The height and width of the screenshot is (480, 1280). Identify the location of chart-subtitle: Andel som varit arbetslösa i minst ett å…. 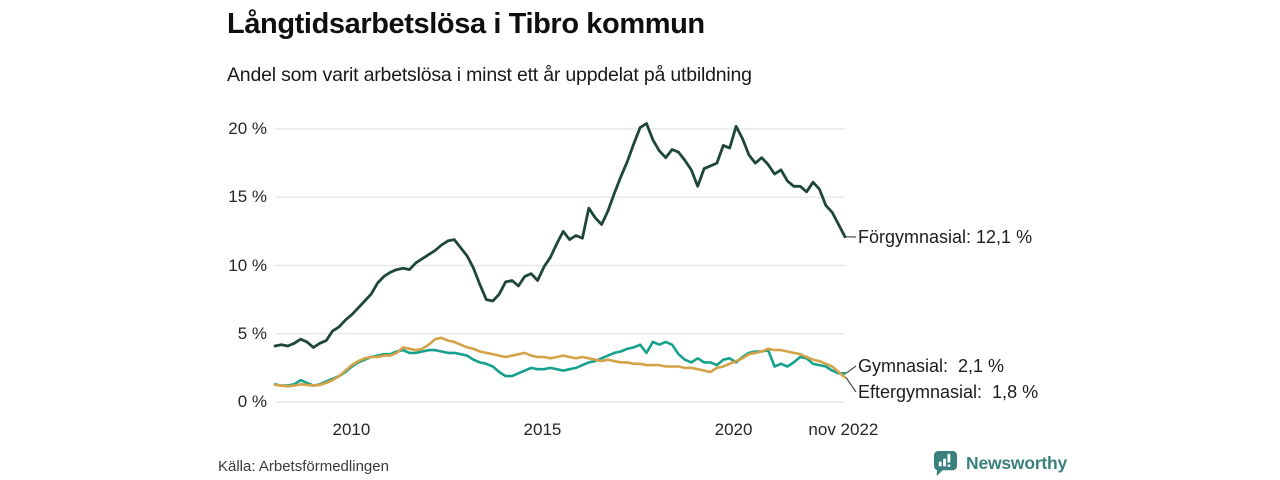
(489, 75).